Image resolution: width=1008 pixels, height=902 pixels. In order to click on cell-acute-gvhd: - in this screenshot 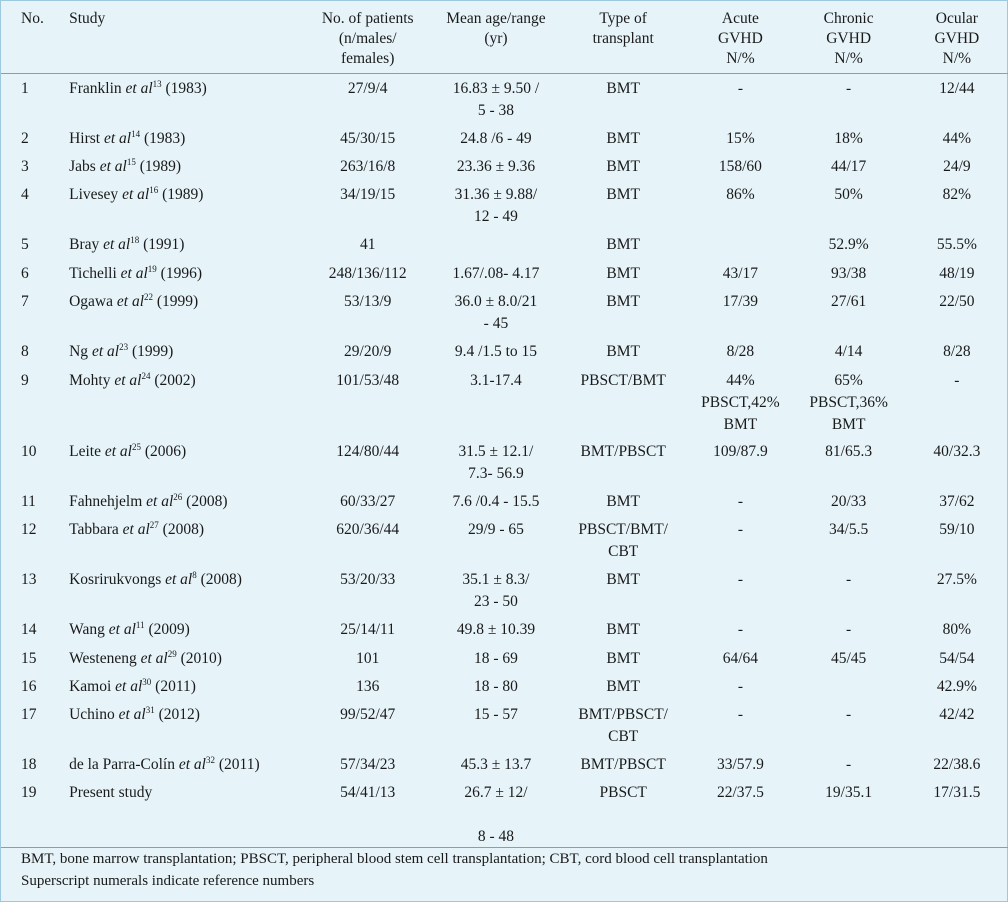, I will do `click(740, 540)`.